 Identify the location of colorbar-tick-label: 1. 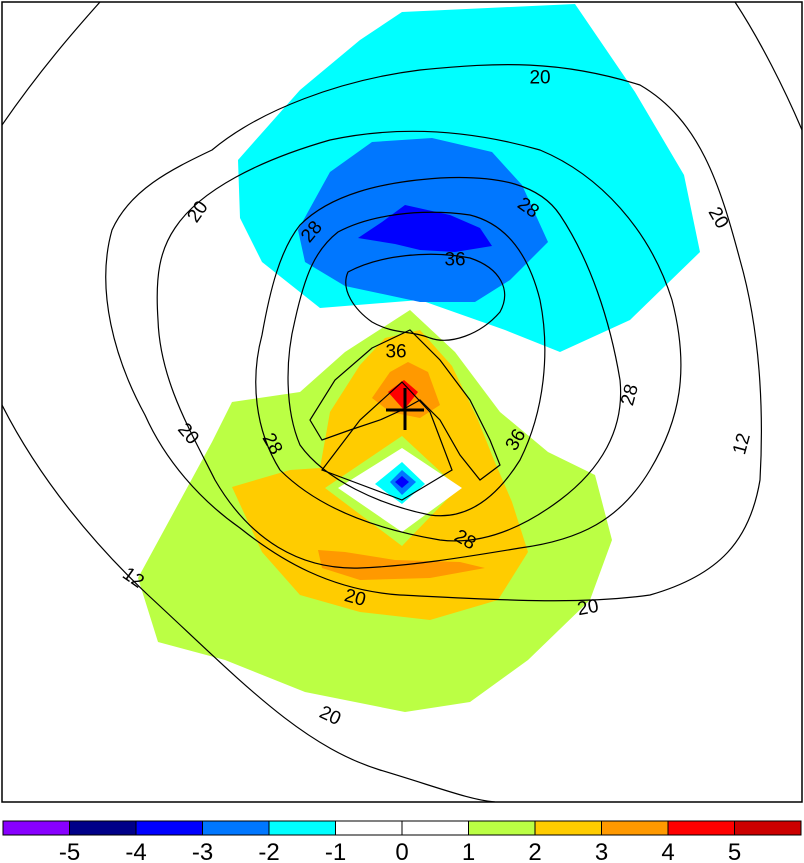
(468, 851).